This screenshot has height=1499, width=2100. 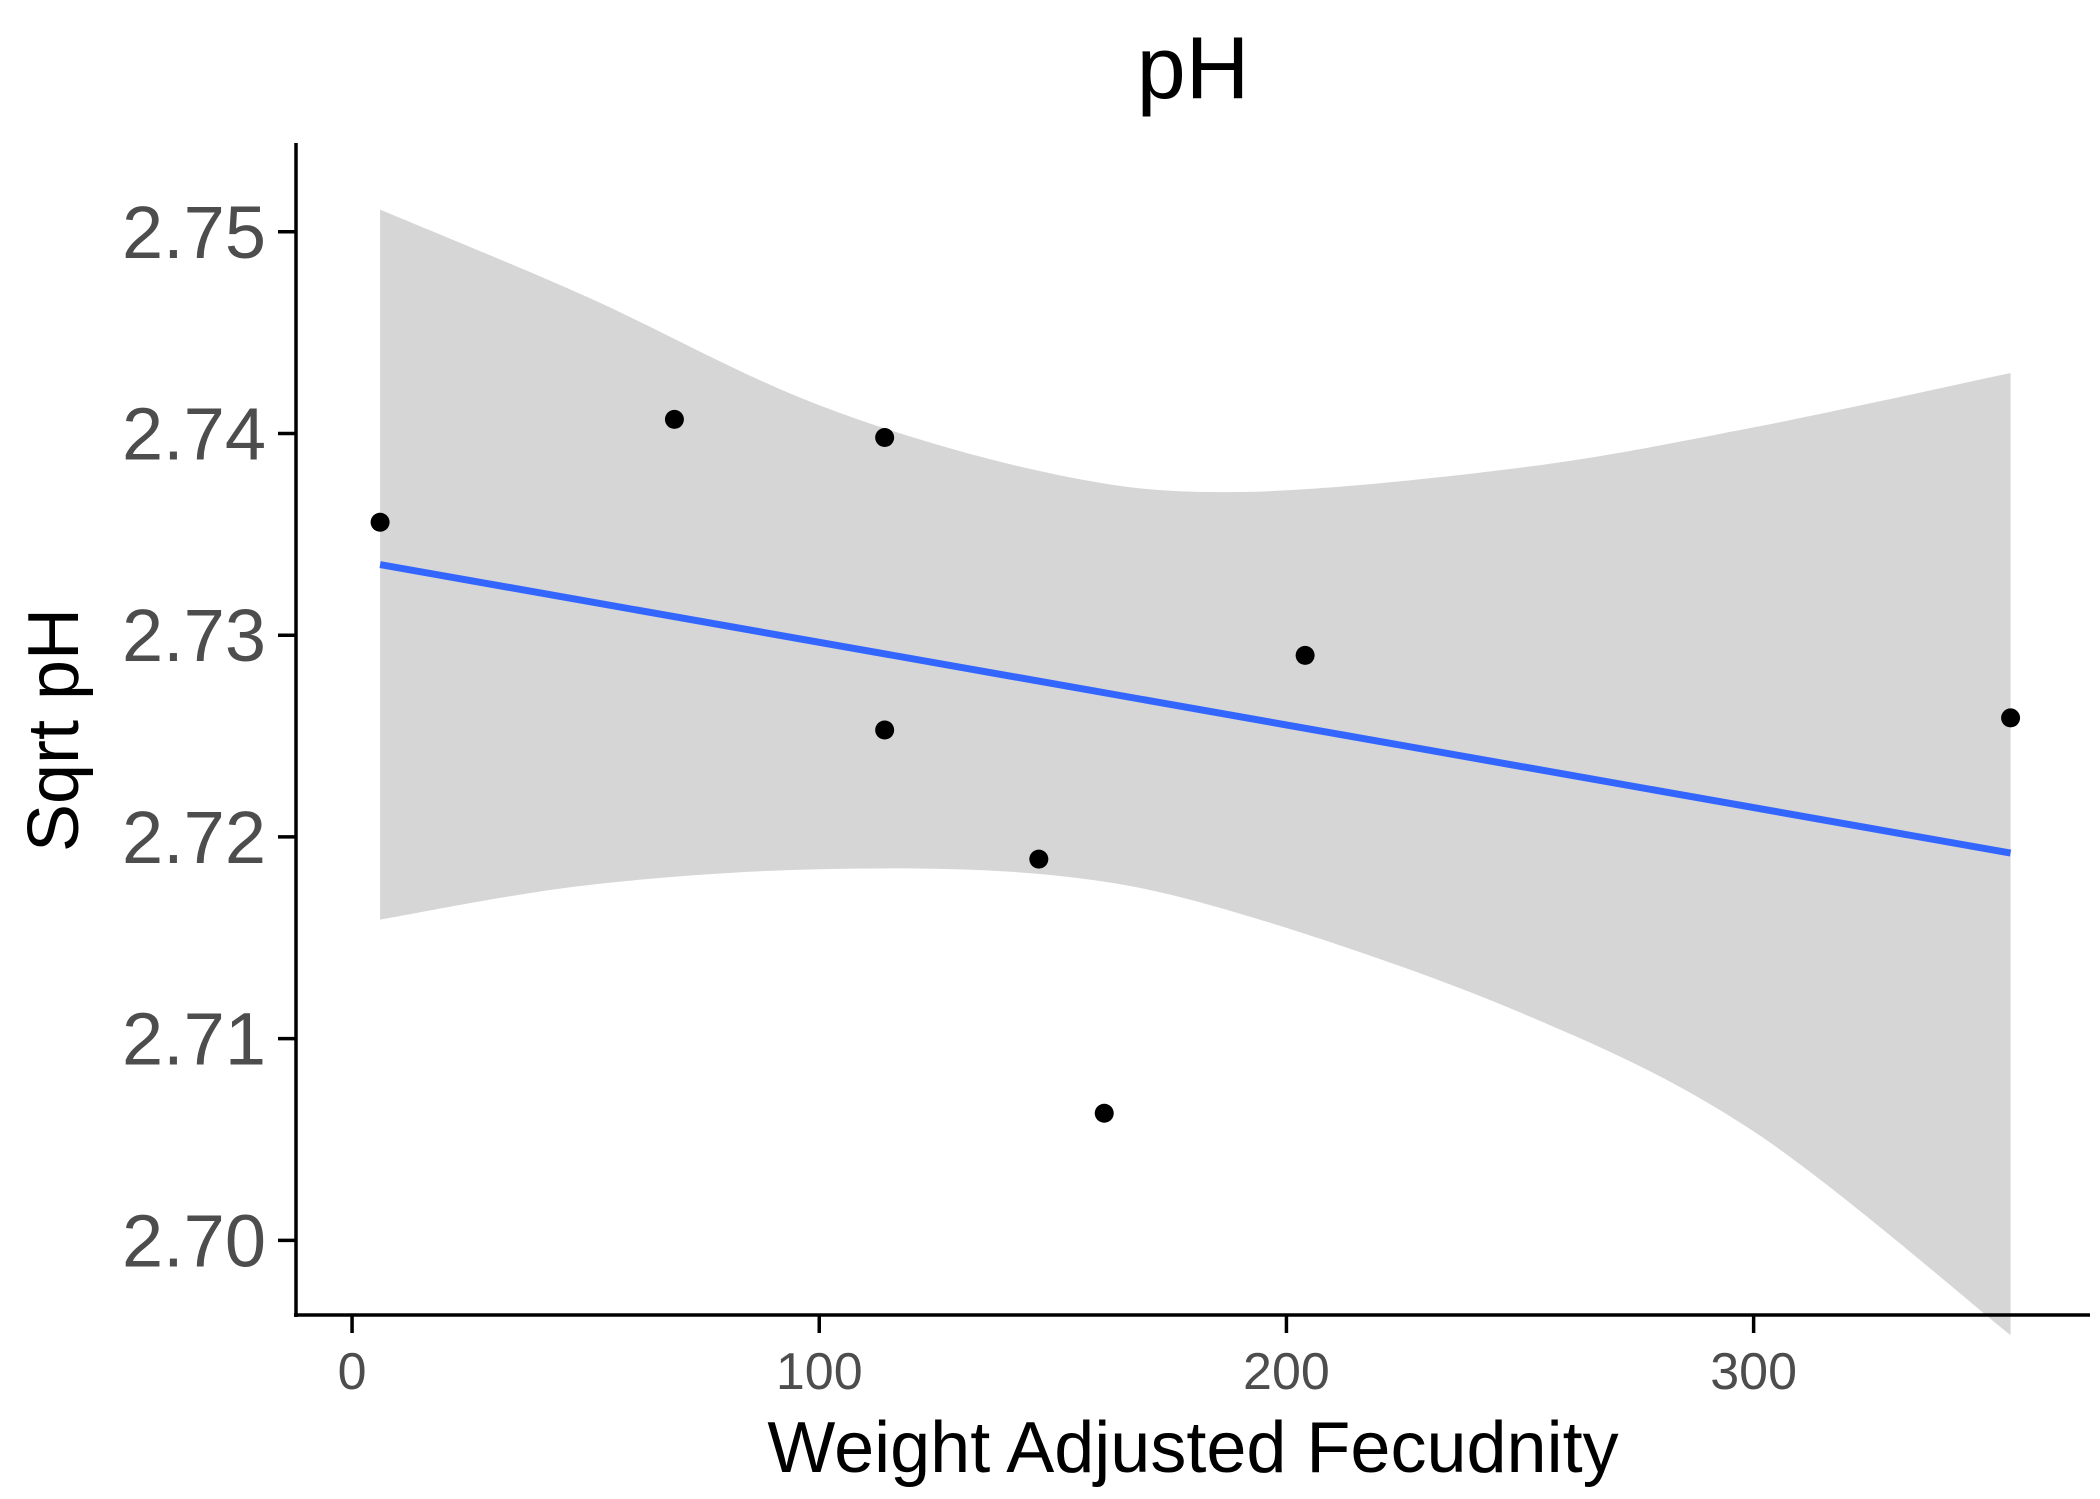 What do you see at coordinates (1286, 1372) in the screenshot?
I see `x-tick-label: 200` at bounding box center [1286, 1372].